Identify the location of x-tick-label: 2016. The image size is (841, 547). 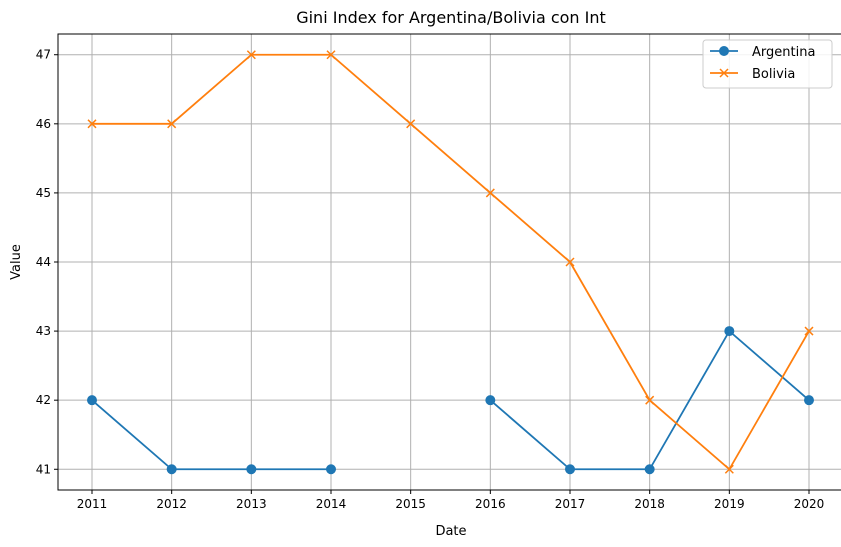
(490, 504).